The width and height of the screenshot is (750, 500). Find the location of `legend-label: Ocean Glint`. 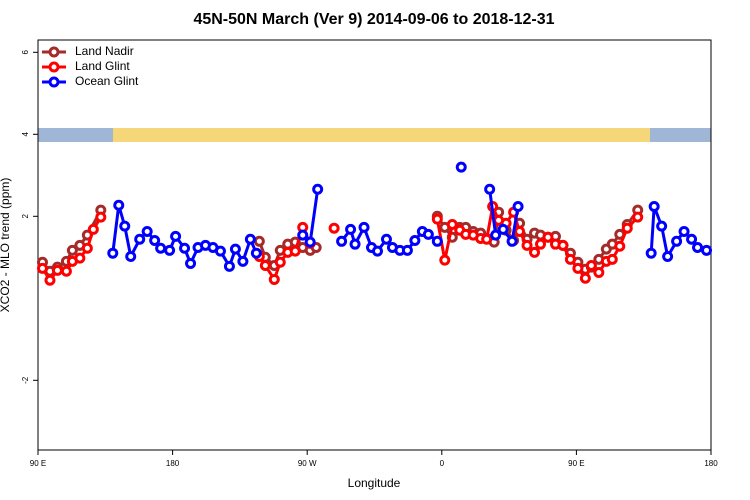

legend-label: Ocean Glint is located at coordinates (107, 81).